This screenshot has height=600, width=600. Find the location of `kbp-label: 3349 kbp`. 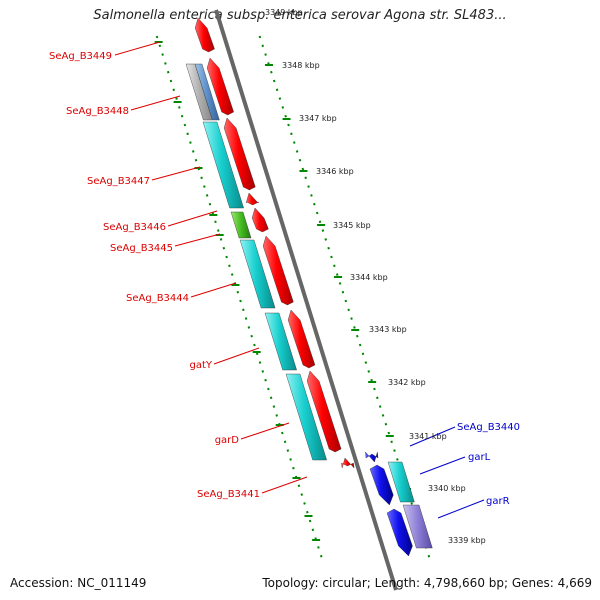

kbp-label: 3349 kbp is located at coordinates (284, 12).